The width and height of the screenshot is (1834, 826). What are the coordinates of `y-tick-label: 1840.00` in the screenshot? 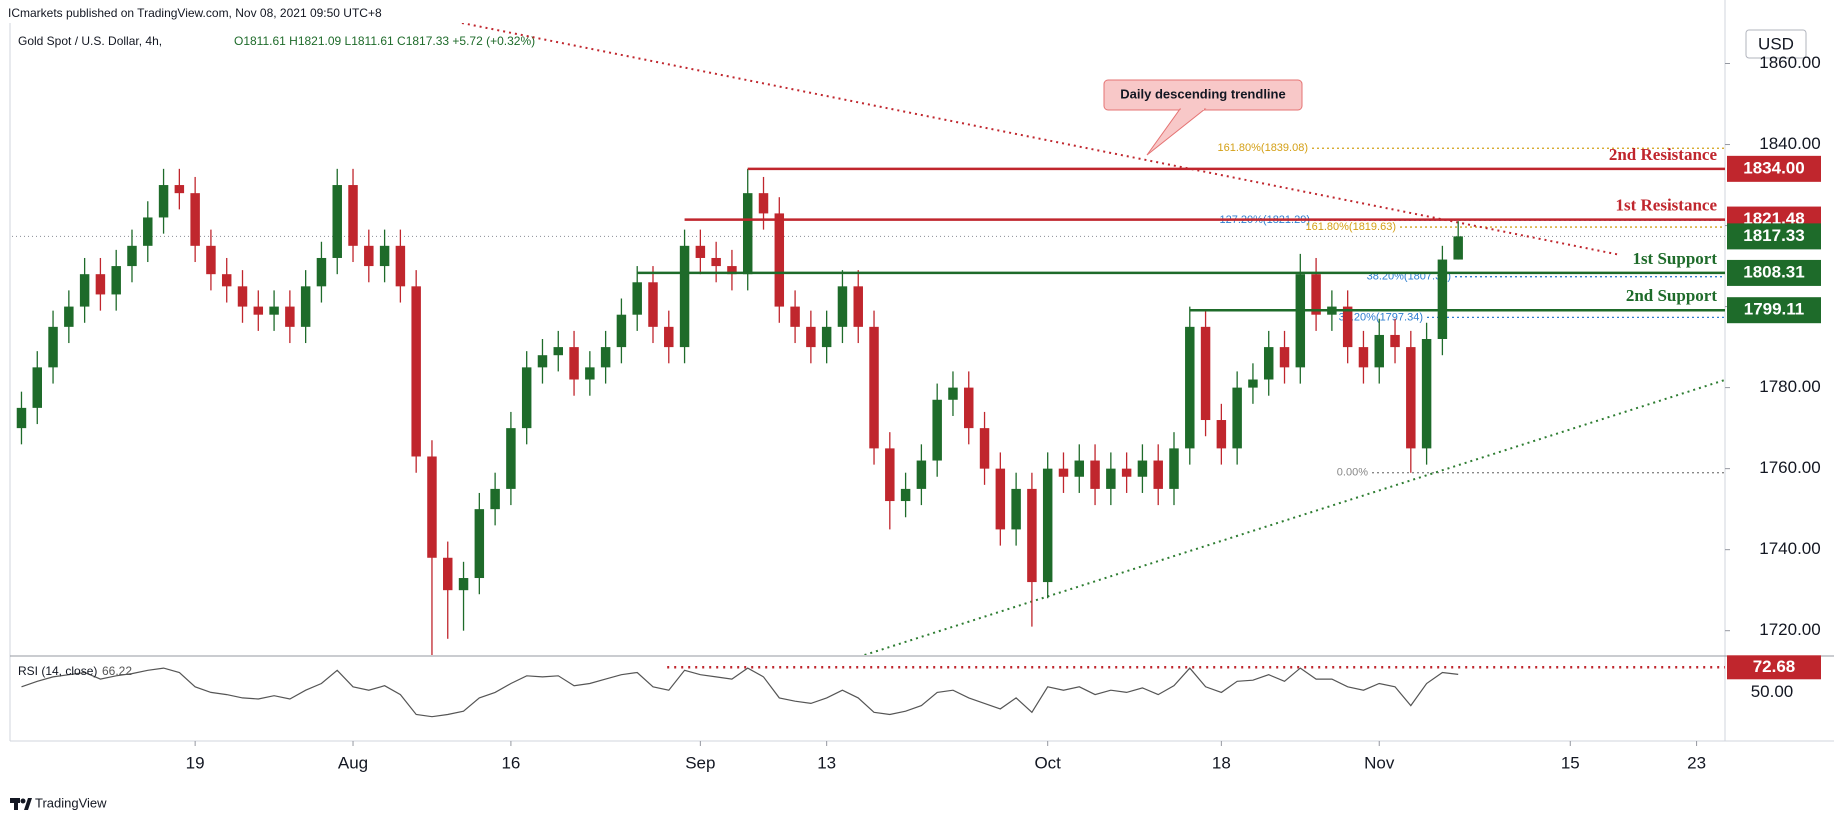 It's located at (1789, 143).